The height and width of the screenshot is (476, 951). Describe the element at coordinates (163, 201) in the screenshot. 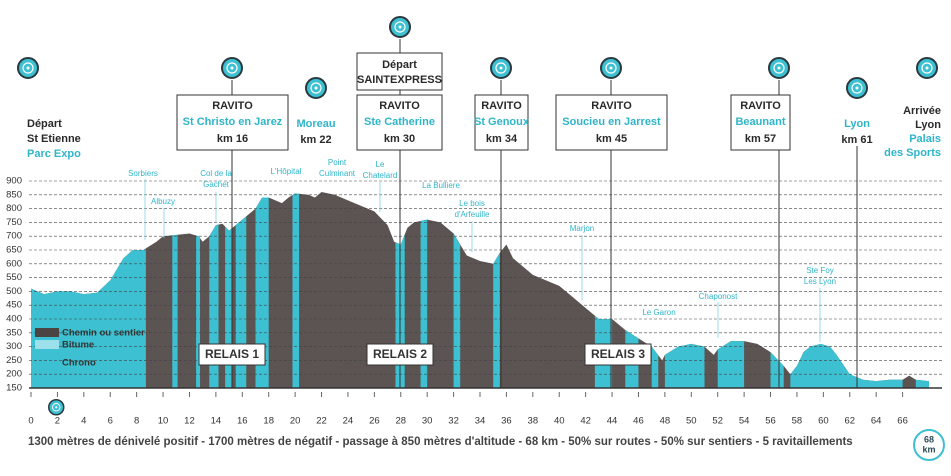

I see `place-label: Albuzy` at that location.